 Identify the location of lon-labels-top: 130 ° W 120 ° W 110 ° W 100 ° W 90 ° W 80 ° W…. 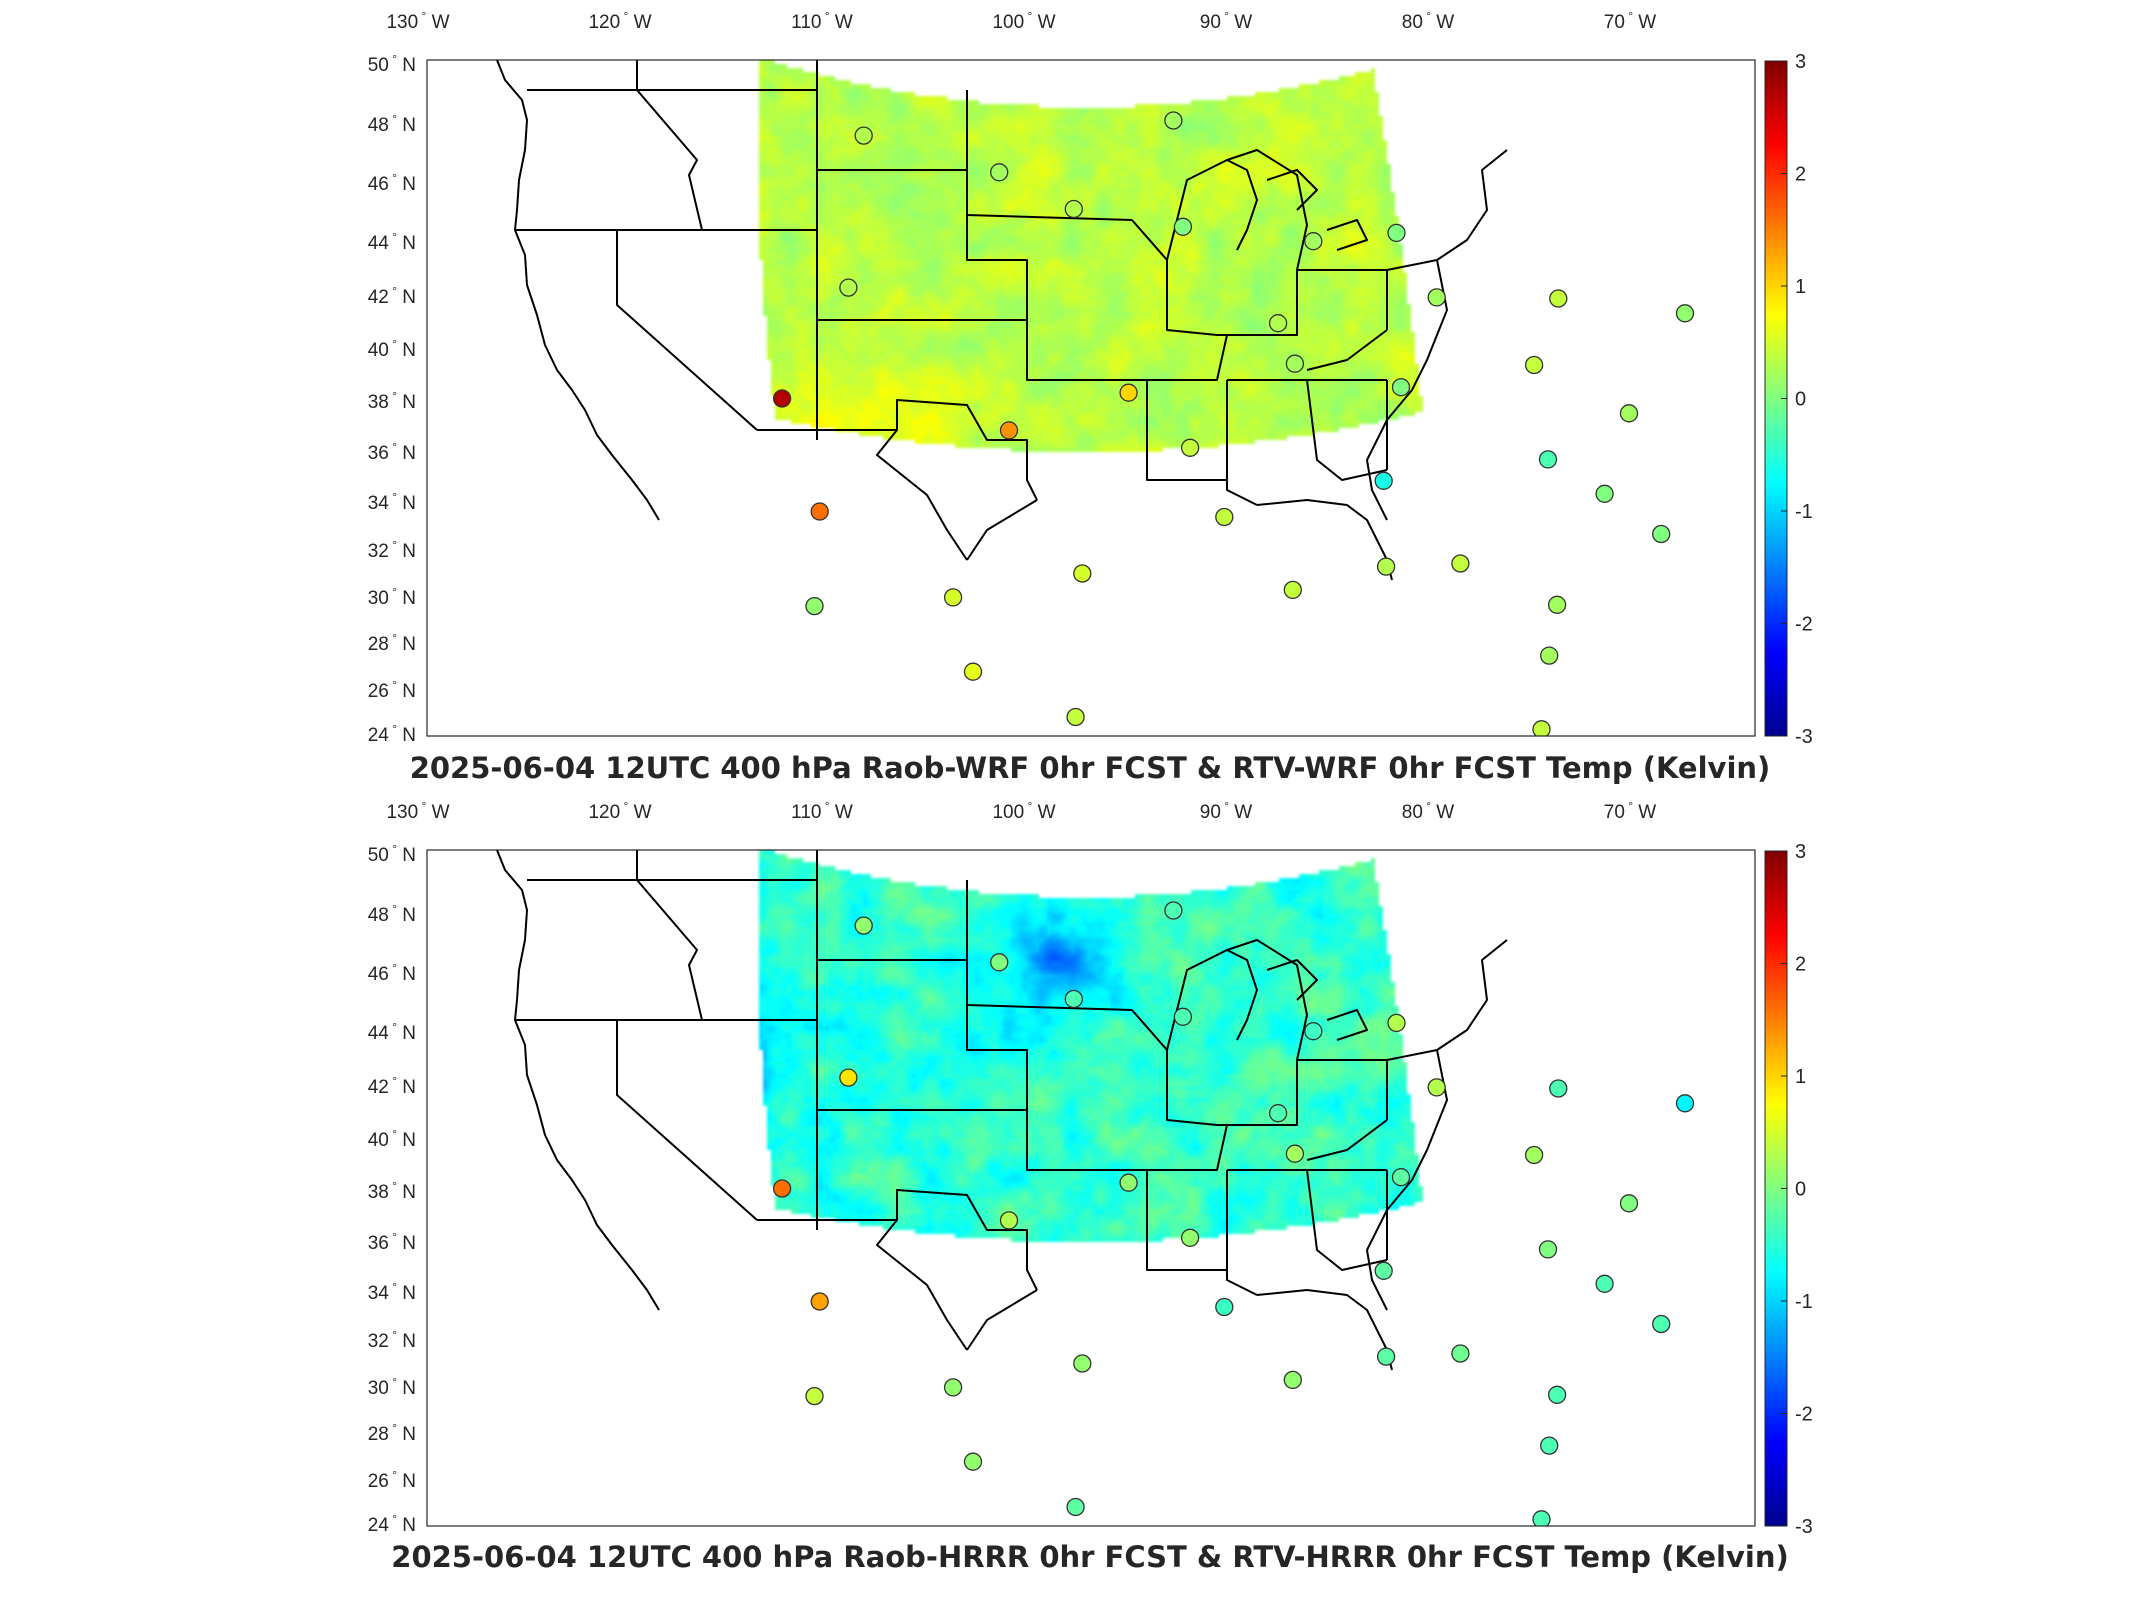
(1021, 21).